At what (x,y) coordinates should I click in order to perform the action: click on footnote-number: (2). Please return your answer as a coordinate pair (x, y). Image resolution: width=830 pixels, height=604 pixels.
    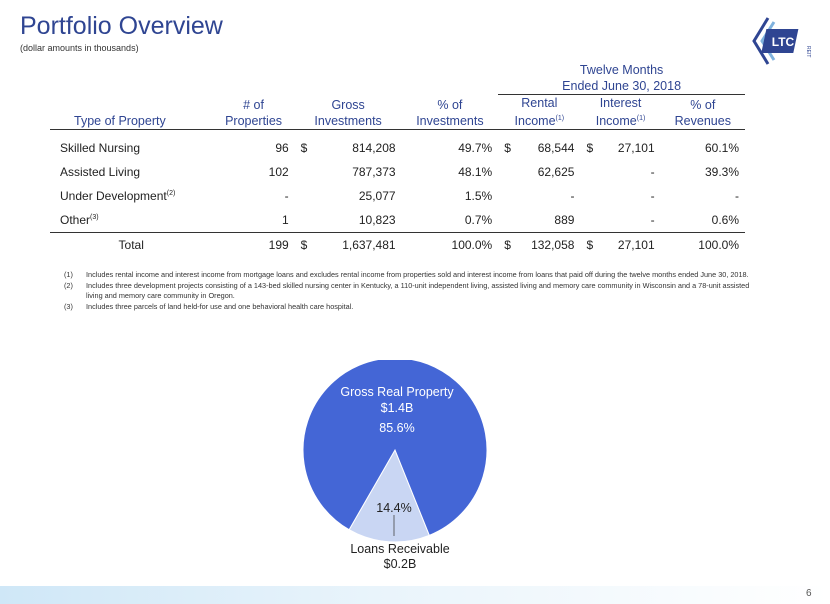
    Looking at the image, I should click on (68, 285).